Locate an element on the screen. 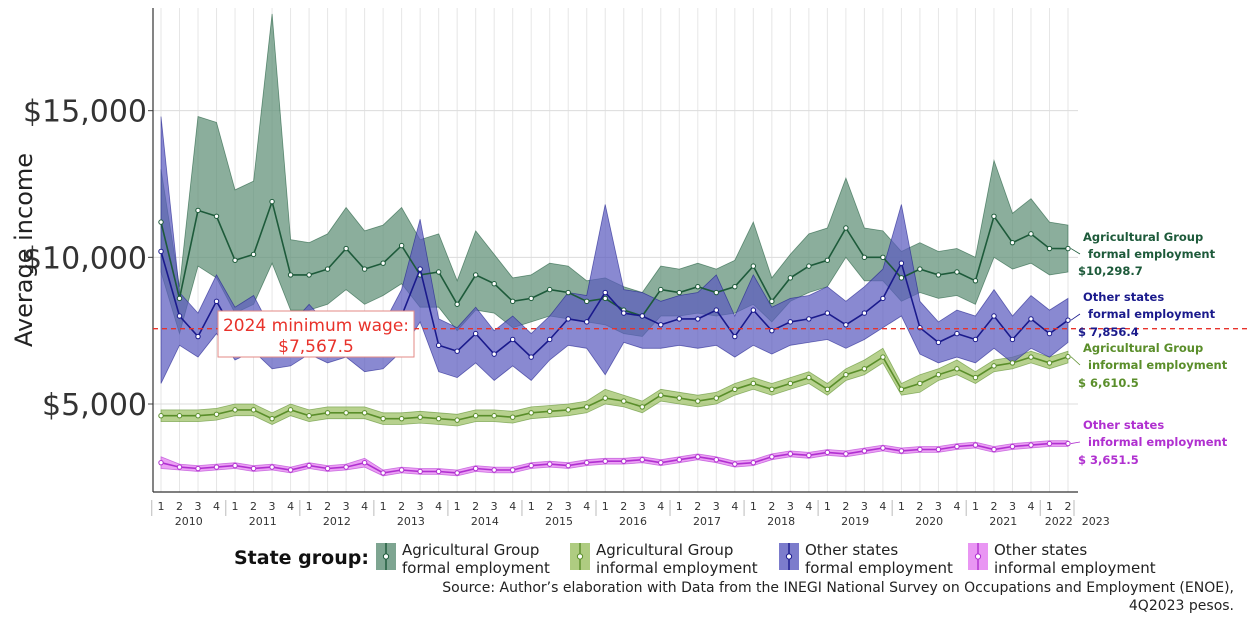 Image resolution: width=1252 pixels, height=619 pixels. series-band is located at coordinates (614, 458).